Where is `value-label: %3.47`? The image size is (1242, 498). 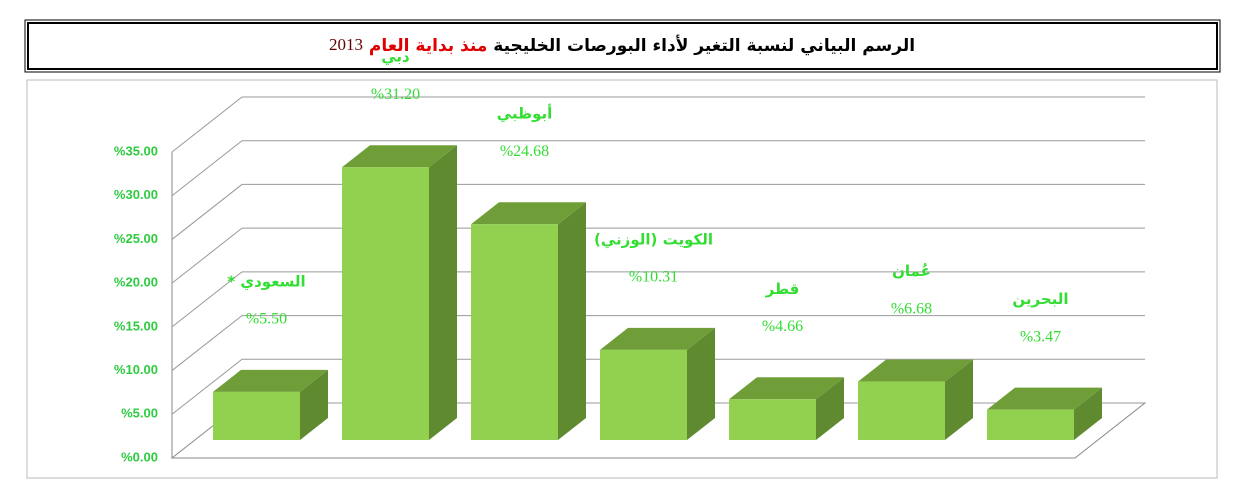
value-label: %3.47 is located at coordinates (1040, 336).